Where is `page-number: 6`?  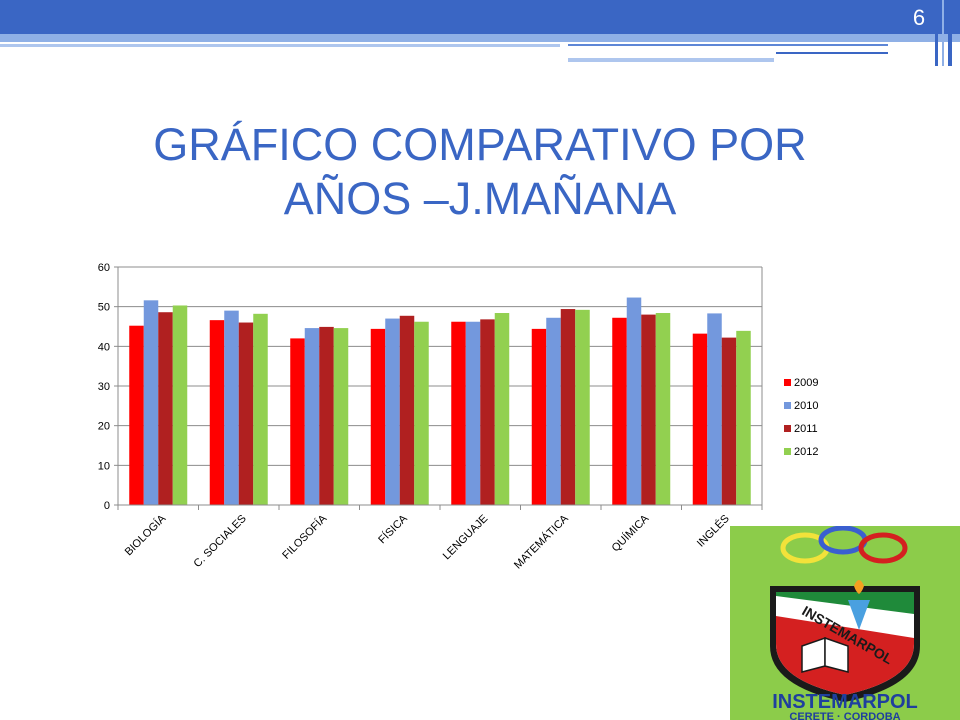
page-number: 6 is located at coordinates (919, 17).